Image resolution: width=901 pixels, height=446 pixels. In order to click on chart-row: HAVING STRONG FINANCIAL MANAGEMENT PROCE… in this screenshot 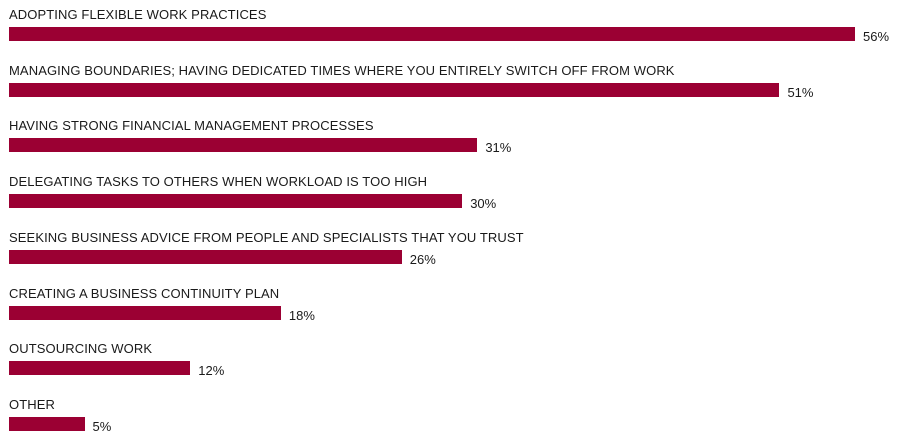, I will do `click(450, 142)`.